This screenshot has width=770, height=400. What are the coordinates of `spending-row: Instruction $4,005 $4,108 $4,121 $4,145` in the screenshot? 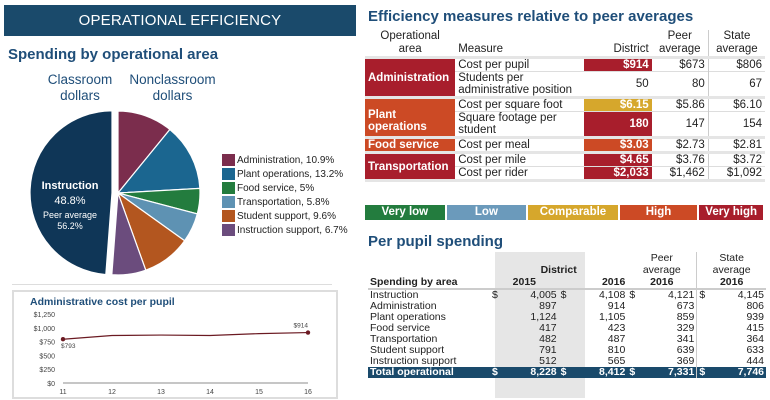 It's located at (567, 295).